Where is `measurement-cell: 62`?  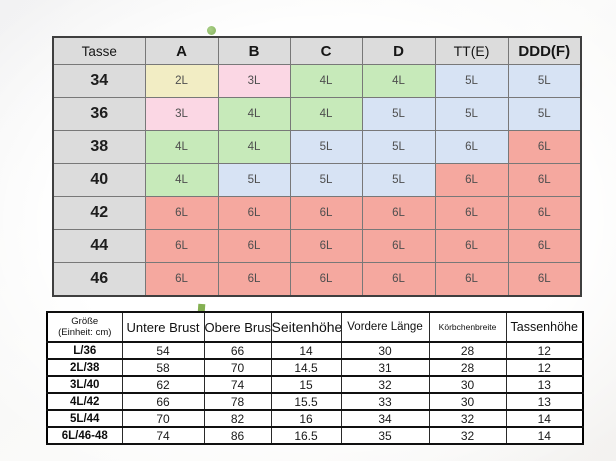 measurement-cell: 62 is located at coordinates (163, 384).